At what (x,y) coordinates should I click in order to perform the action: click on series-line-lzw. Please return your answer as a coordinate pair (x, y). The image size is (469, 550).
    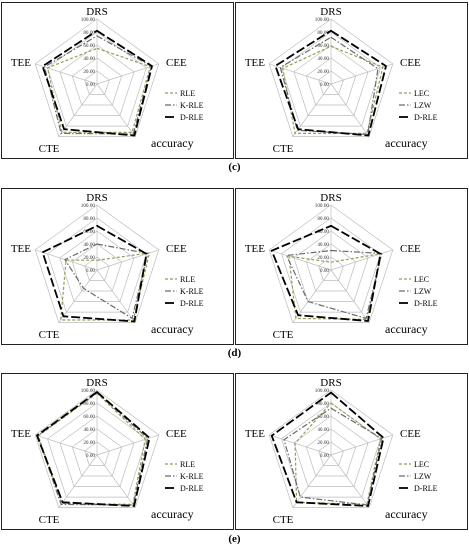
    Looking at the image, I should click on (333, 456).